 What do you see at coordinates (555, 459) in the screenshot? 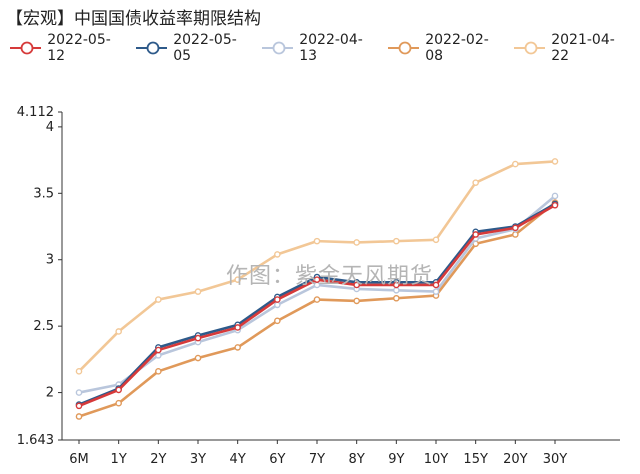
I see `x-tick-label: 30Y` at bounding box center [555, 459].